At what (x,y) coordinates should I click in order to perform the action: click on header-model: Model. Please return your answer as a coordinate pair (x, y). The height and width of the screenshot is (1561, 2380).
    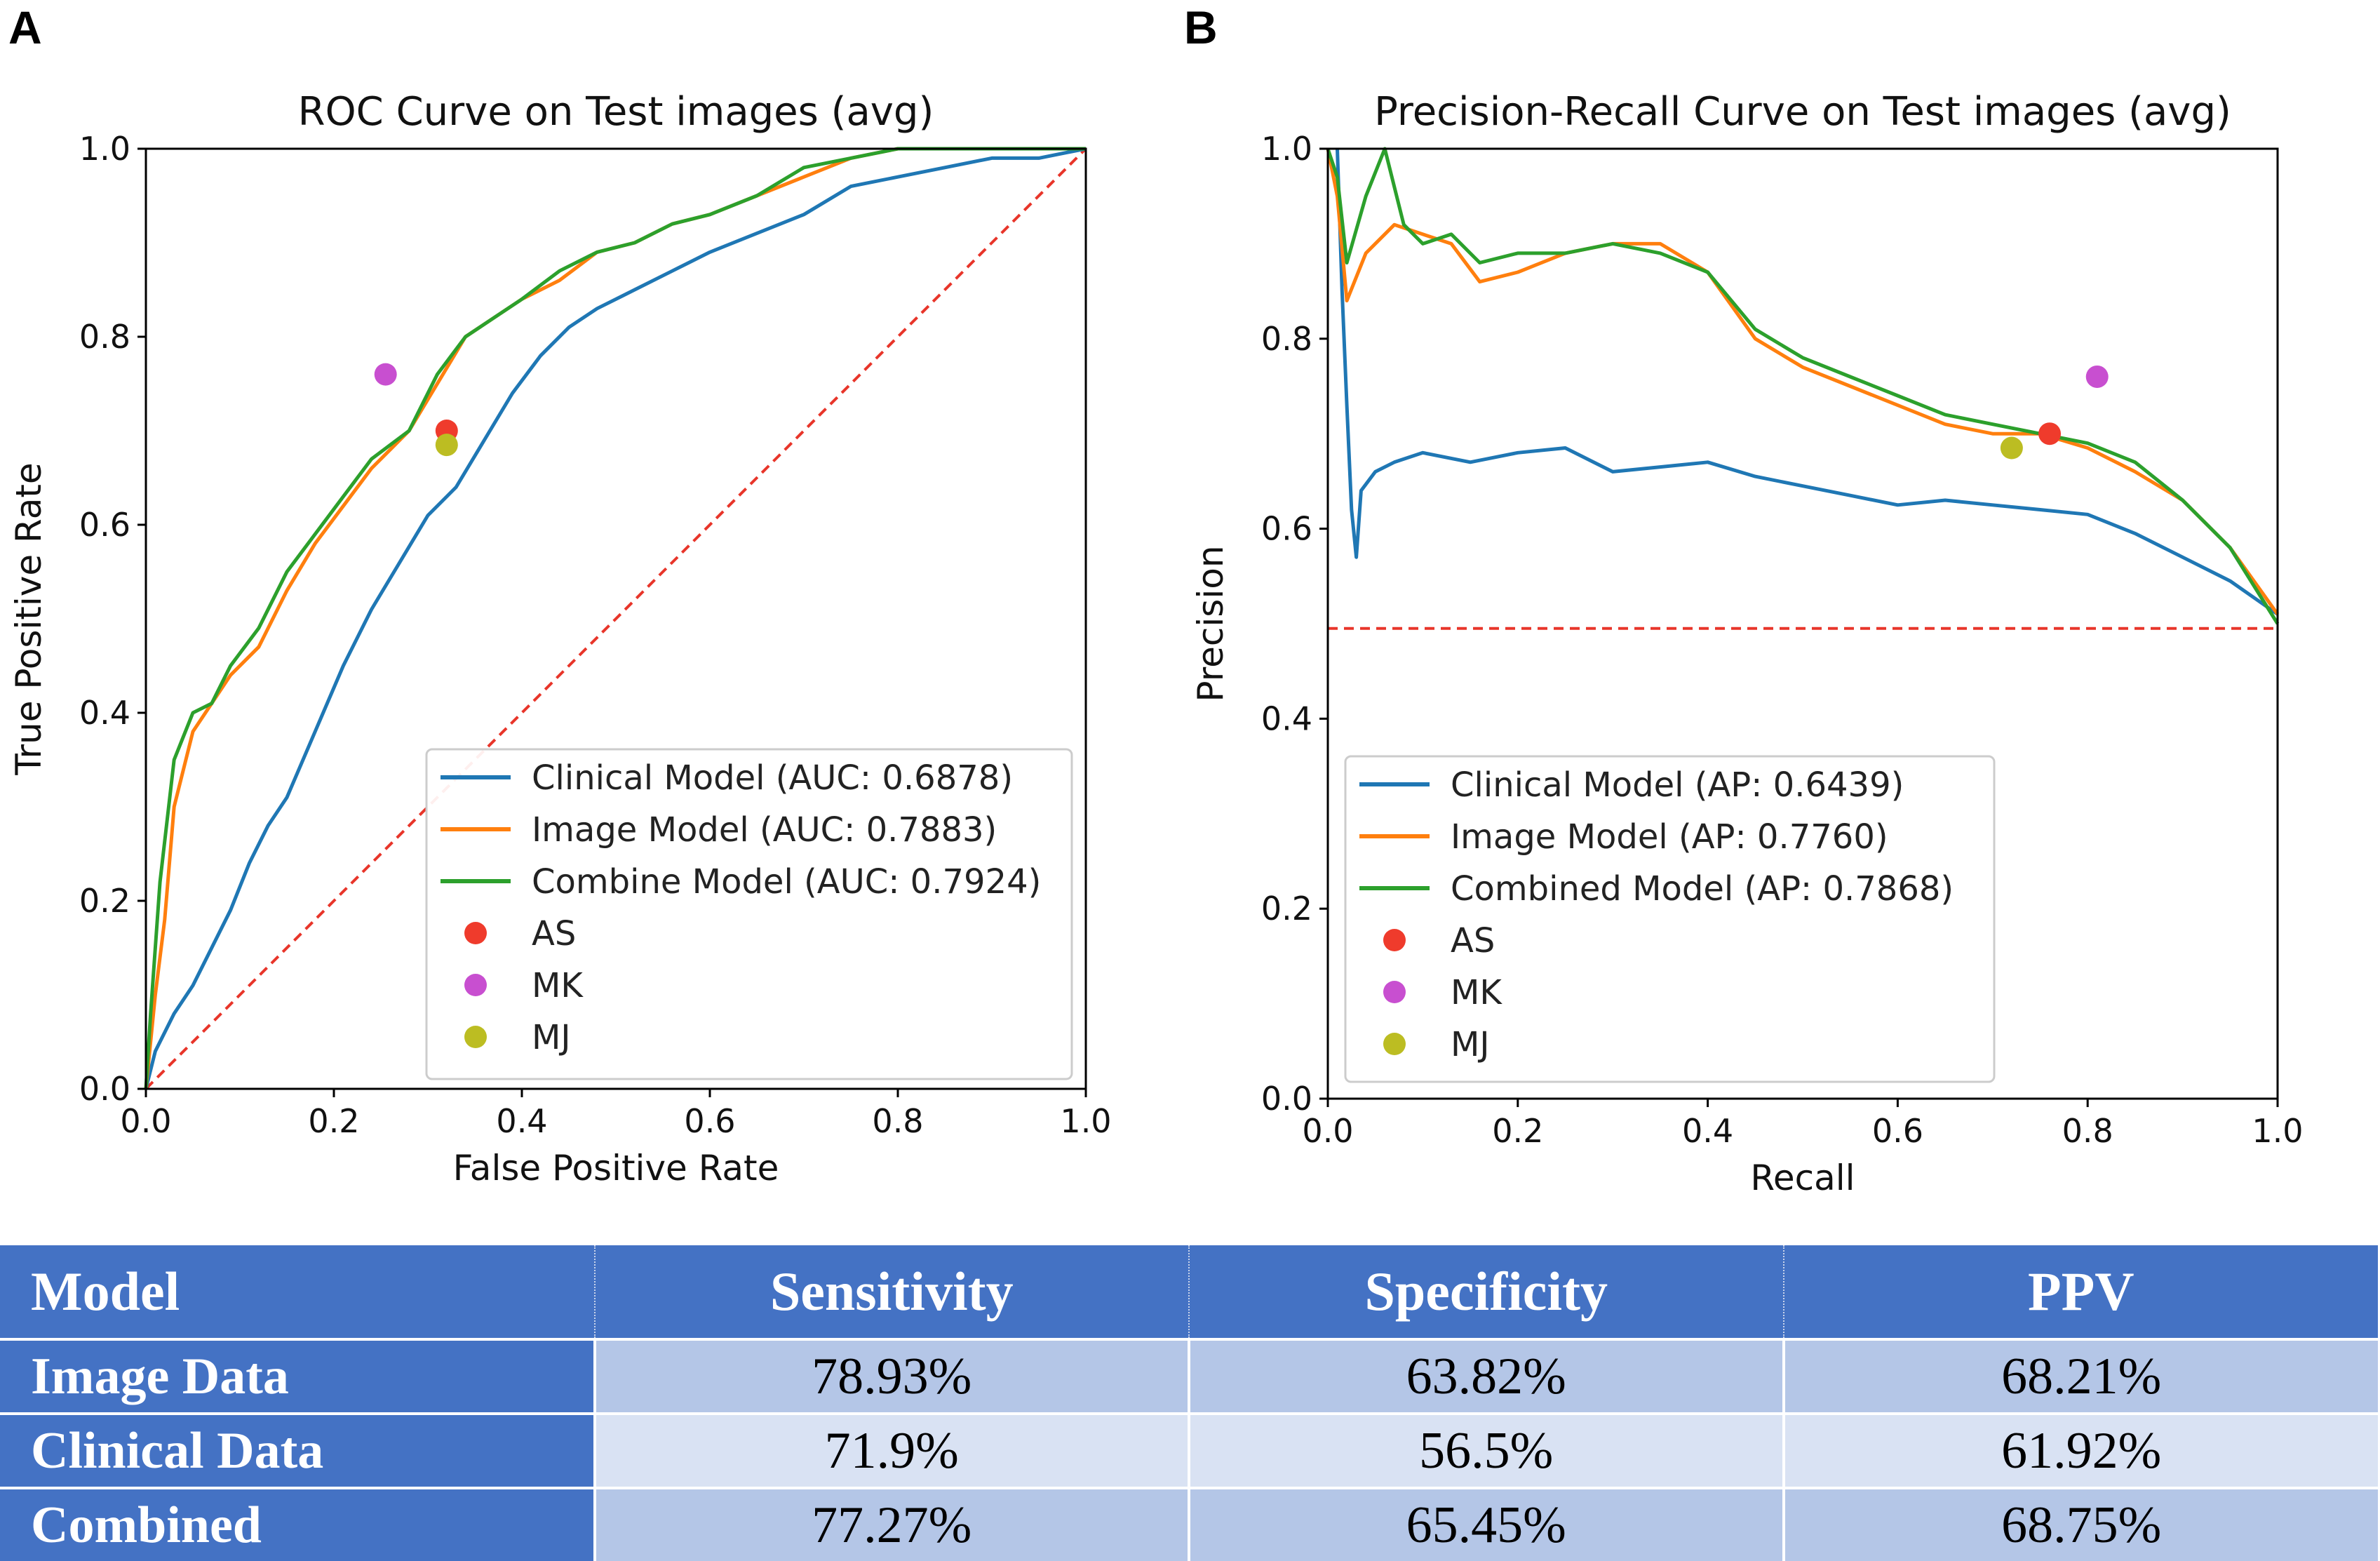
    Looking at the image, I should click on (297, 1292).